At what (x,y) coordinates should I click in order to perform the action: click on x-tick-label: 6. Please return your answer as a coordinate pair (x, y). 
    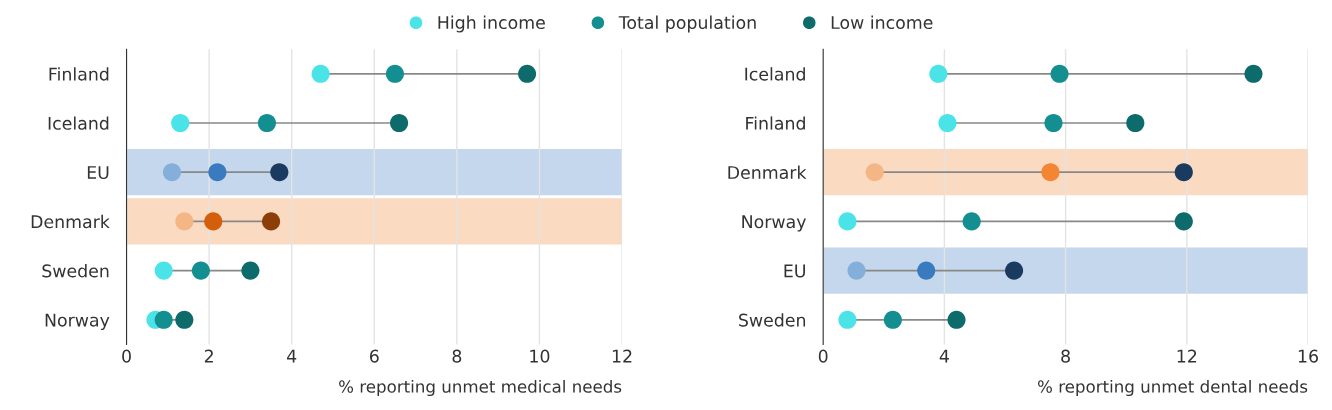
    Looking at the image, I should click on (374, 356).